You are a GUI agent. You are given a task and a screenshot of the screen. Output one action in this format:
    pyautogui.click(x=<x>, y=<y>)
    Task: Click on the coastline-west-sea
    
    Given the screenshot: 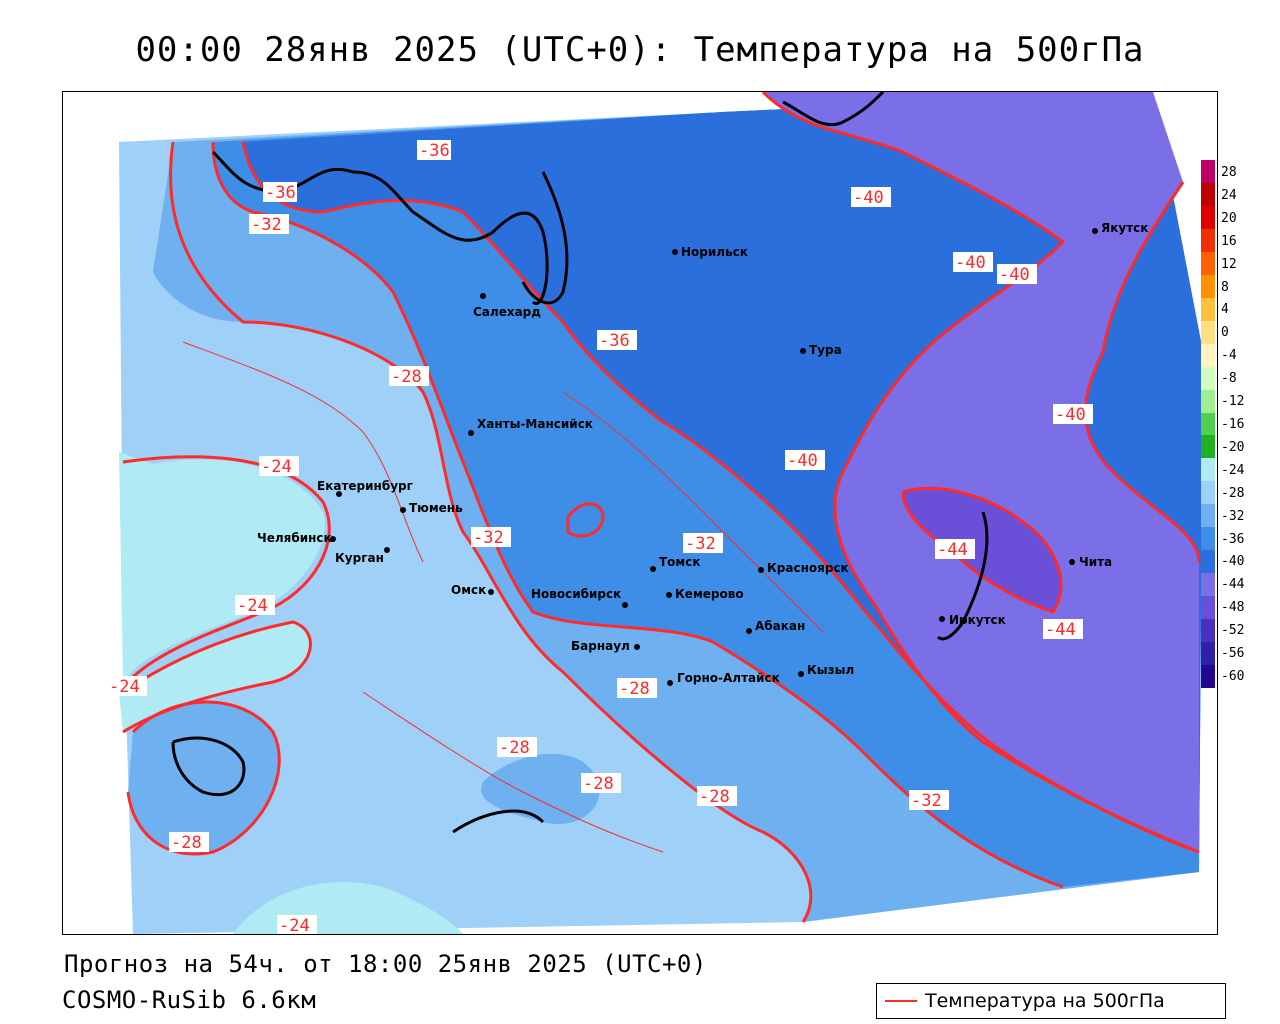 What is the action you would take?
    pyautogui.click(x=208, y=766)
    